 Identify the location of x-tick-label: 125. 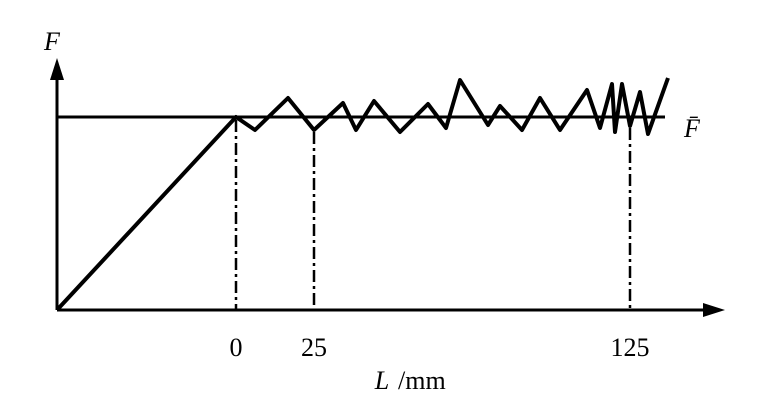
(630, 347).